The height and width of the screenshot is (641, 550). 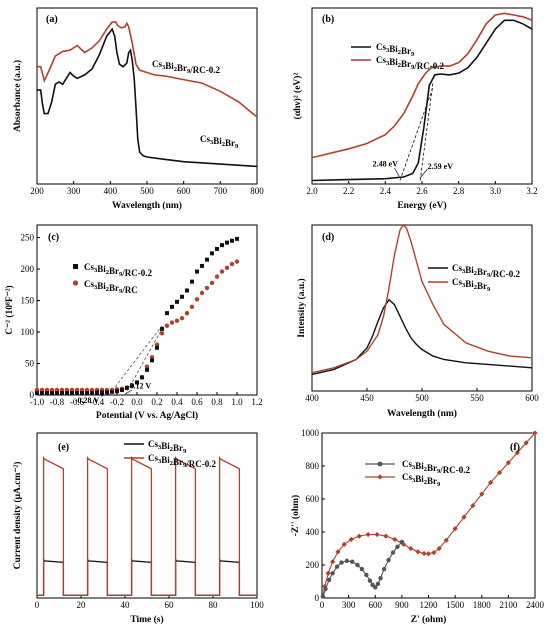 What do you see at coordinates (348, 191) in the screenshot?
I see `b-xtick-label: 2.2` at bounding box center [348, 191].